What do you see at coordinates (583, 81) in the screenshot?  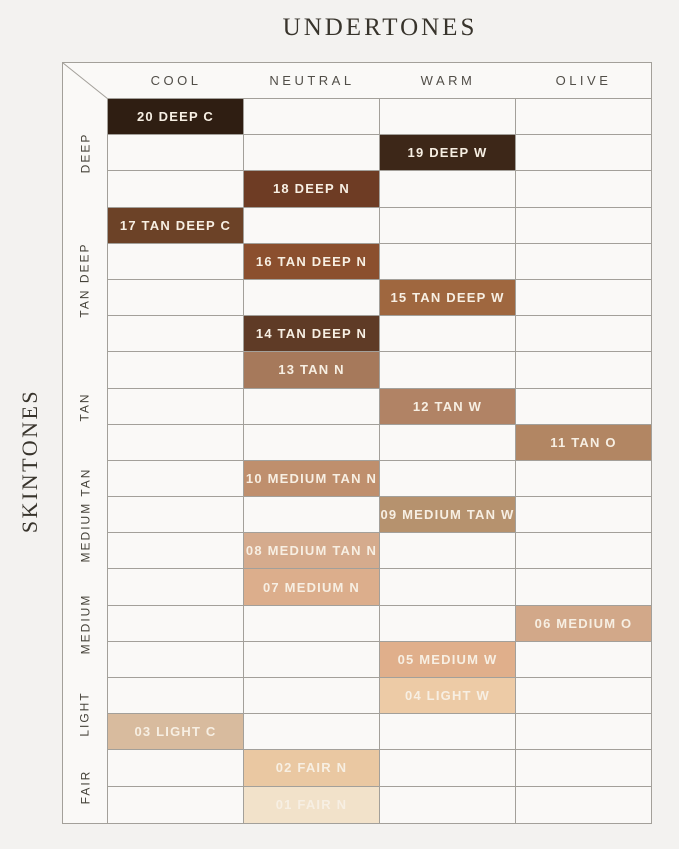 I see `undertone-header-olive: OLIVE` at bounding box center [583, 81].